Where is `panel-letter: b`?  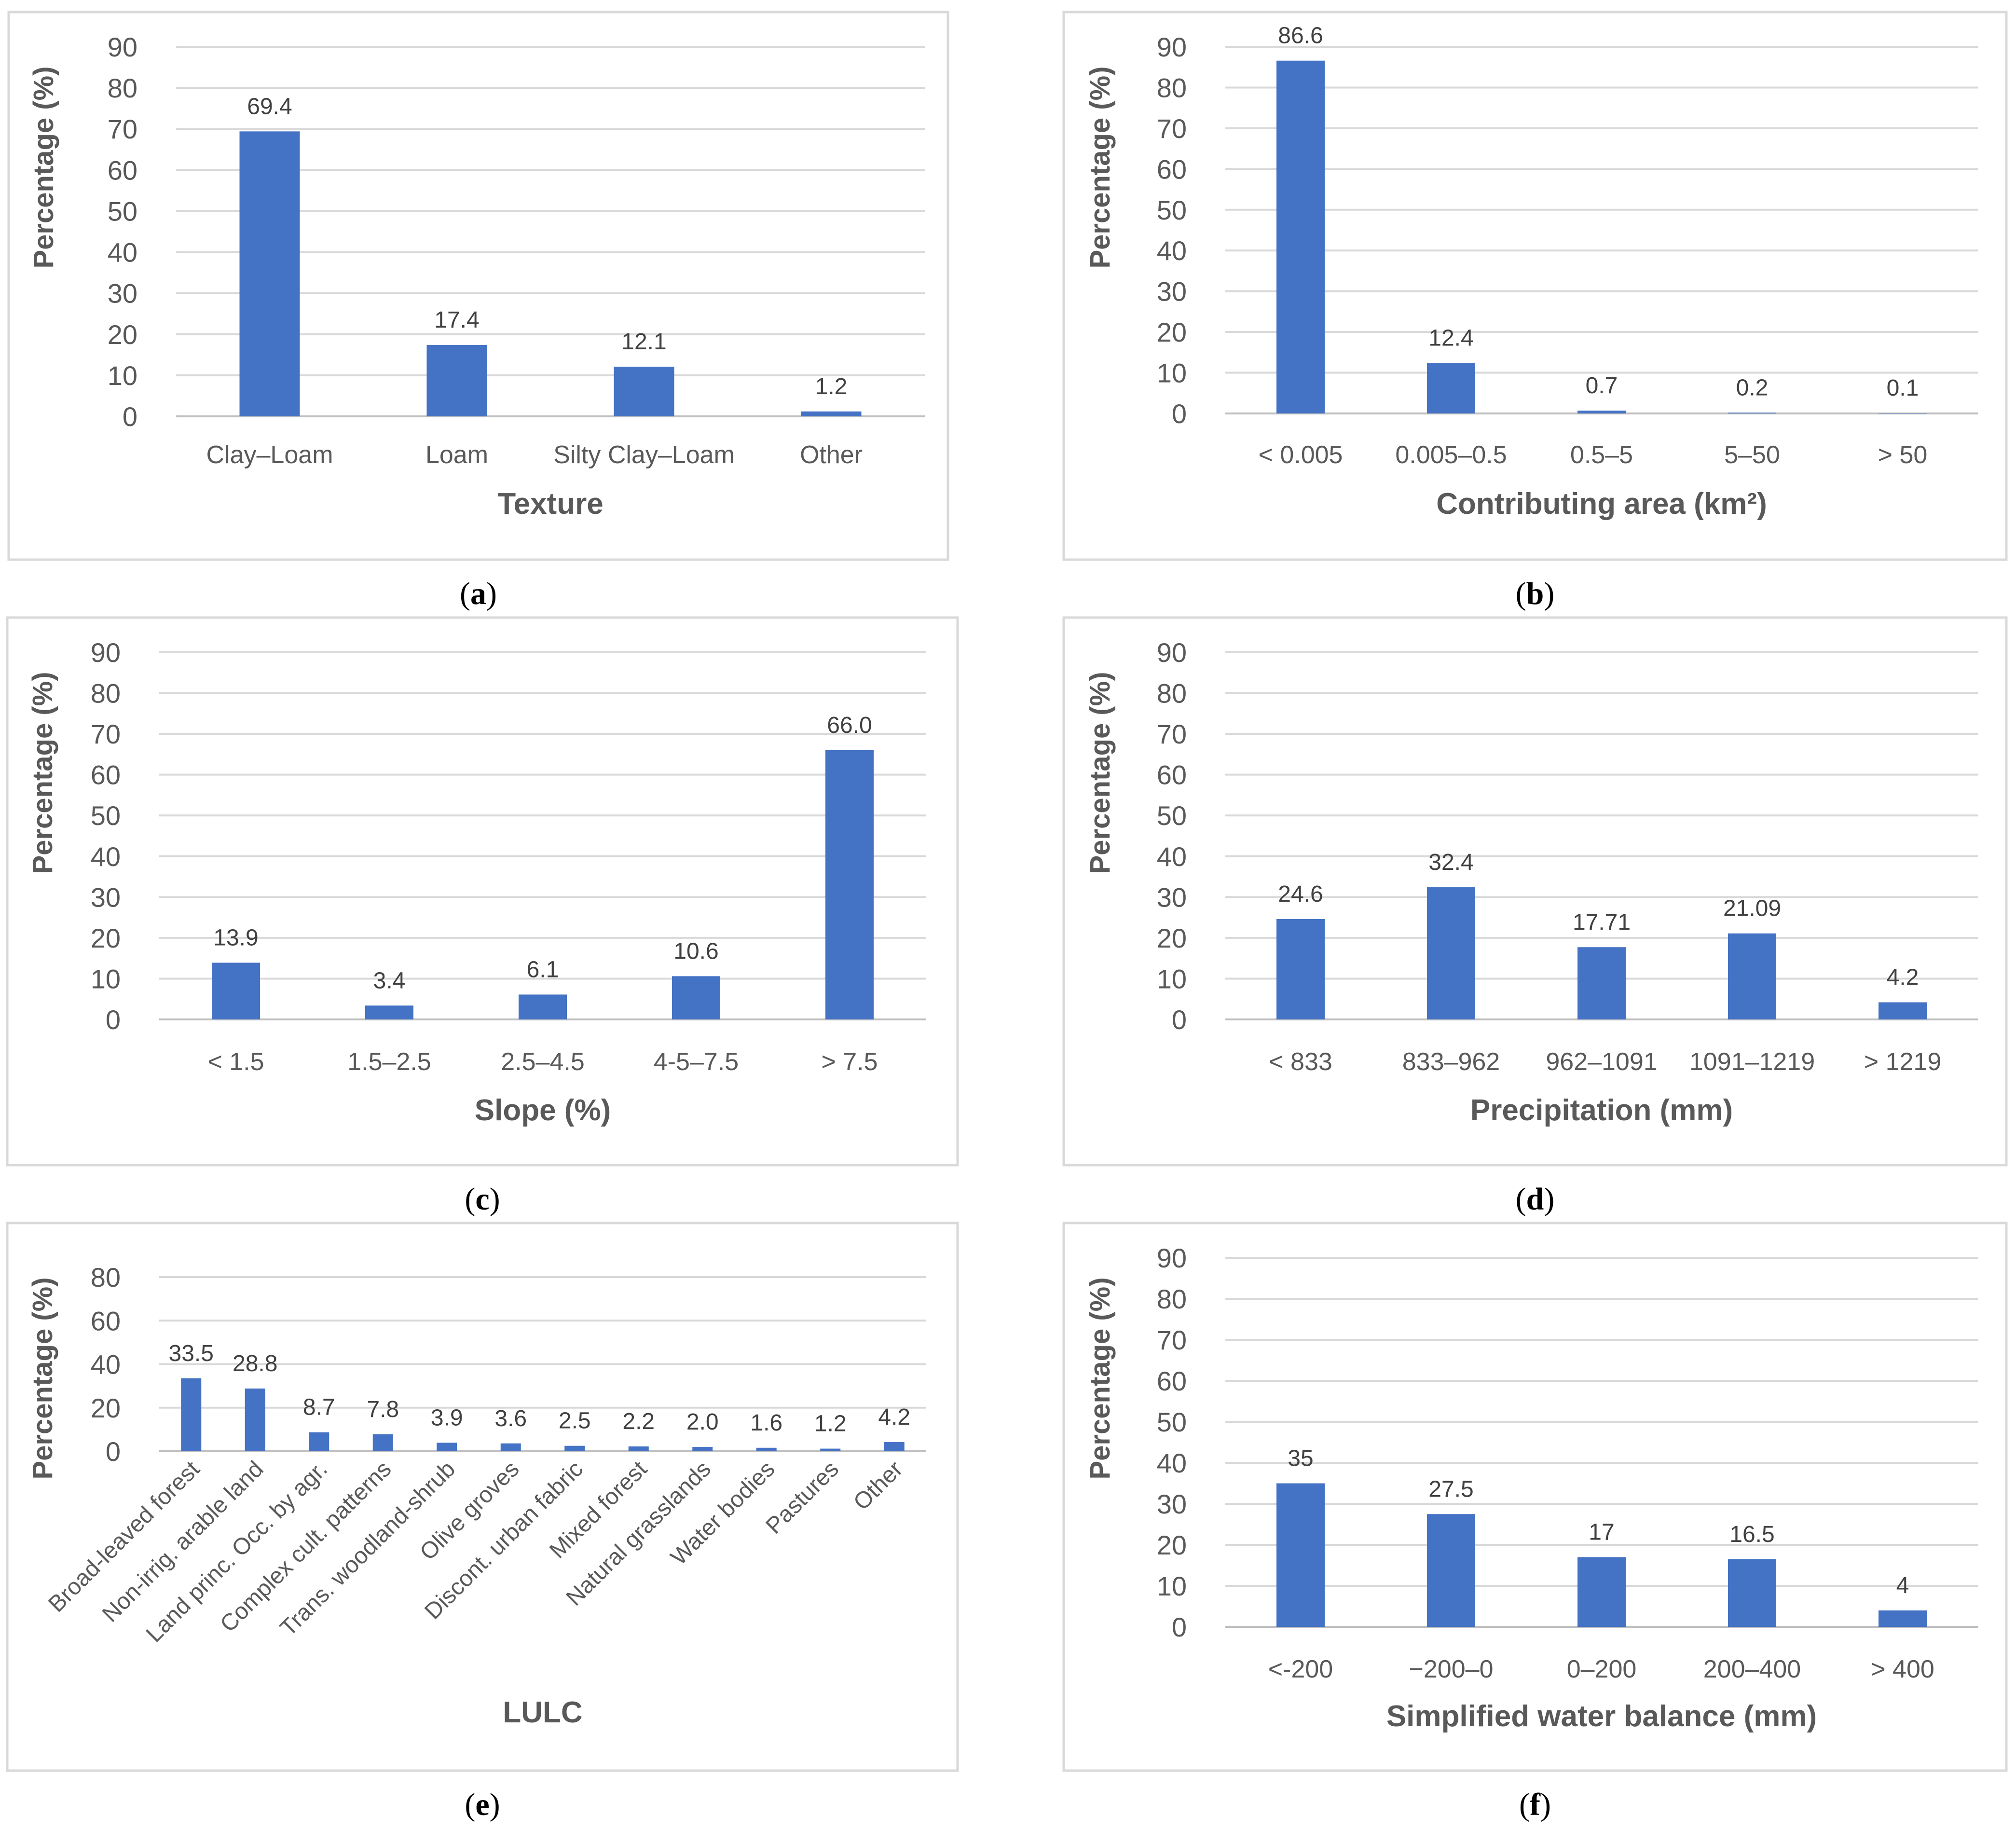 panel-letter: b is located at coordinates (1535, 593).